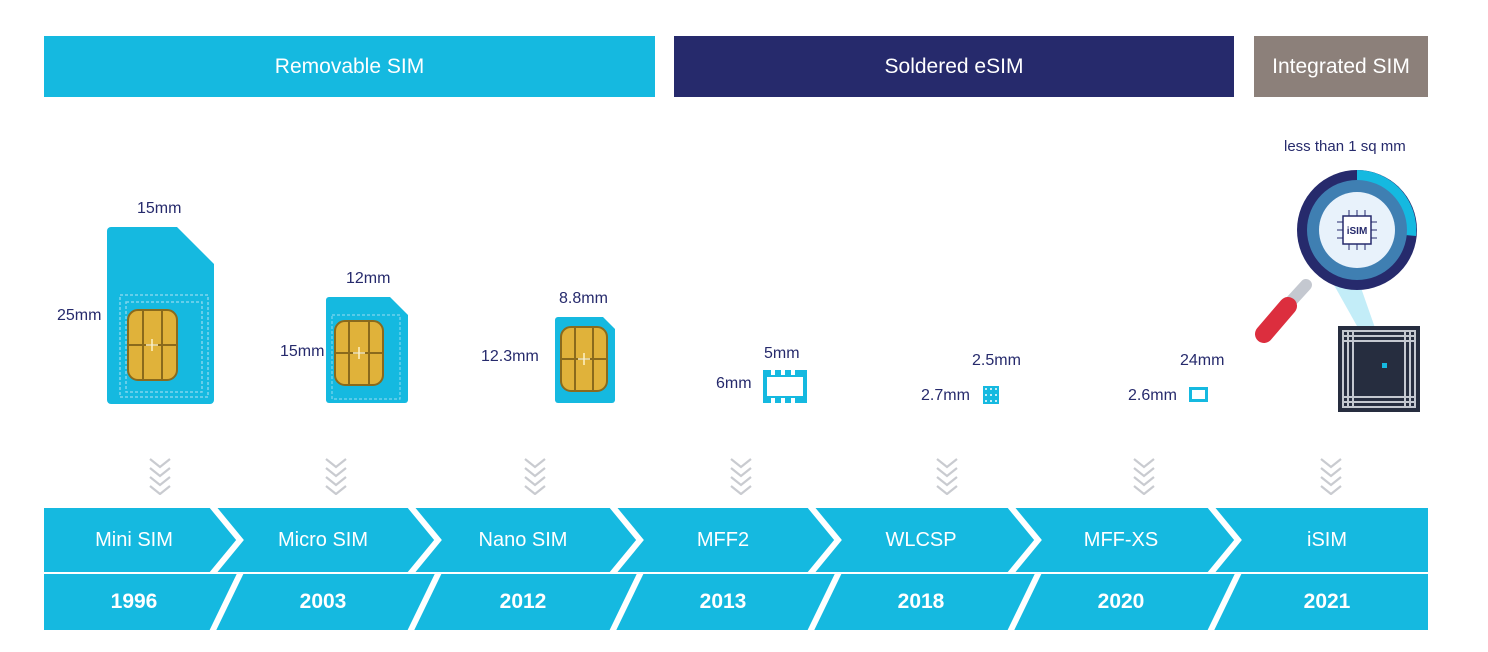 The image size is (1488, 652). Describe the element at coordinates (160, 315) in the screenshot. I see `mini-sim-card-icon` at that location.